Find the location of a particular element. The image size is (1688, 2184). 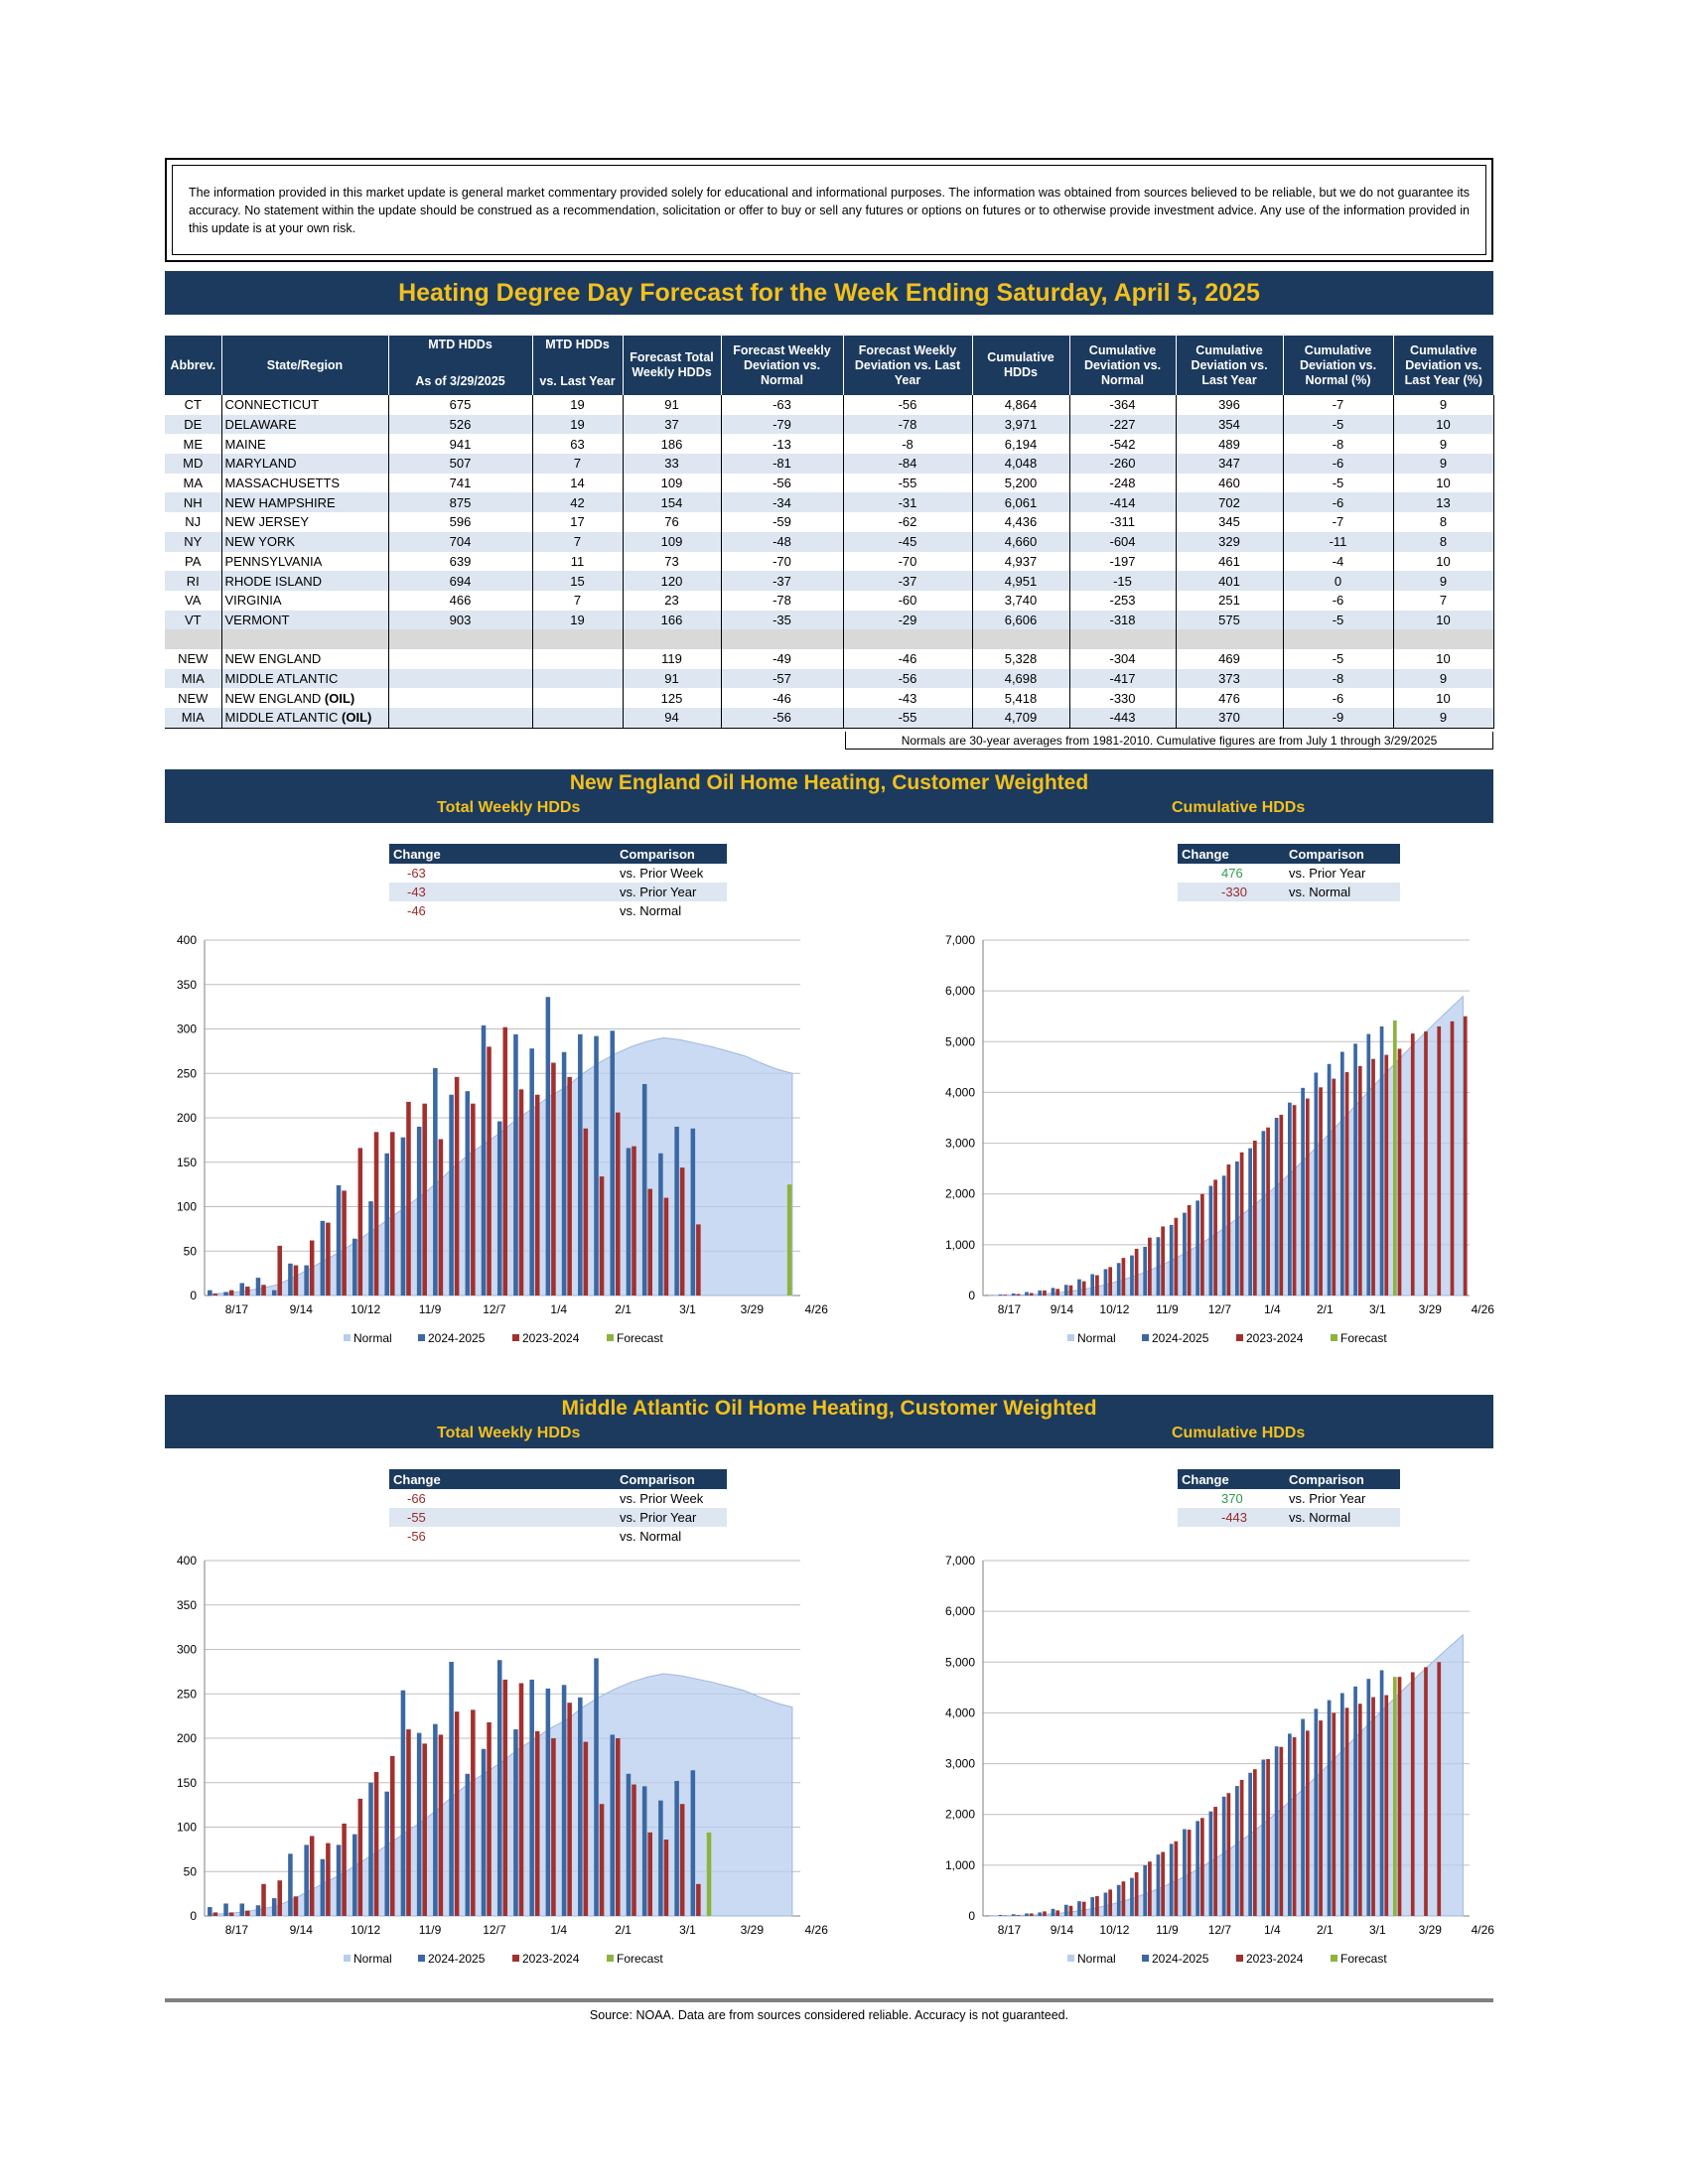

state-name: VERMONT is located at coordinates (305, 620).